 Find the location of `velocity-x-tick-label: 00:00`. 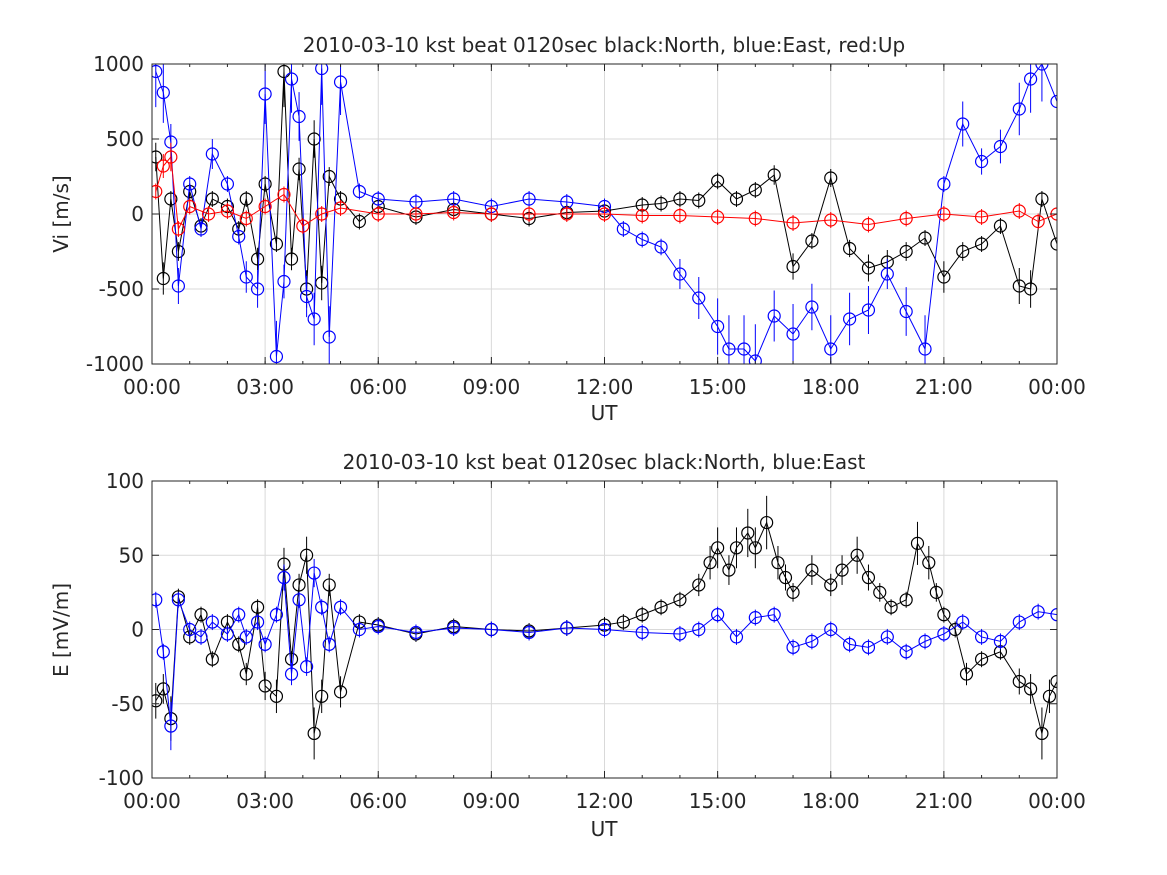

velocity-x-tick-label: 00:00 is located at coordinates (1057, 387).